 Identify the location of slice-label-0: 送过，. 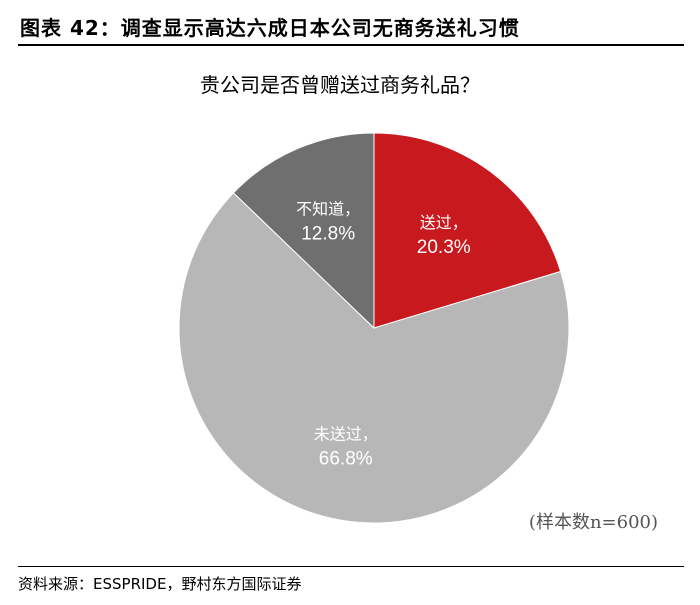
(444, 222).